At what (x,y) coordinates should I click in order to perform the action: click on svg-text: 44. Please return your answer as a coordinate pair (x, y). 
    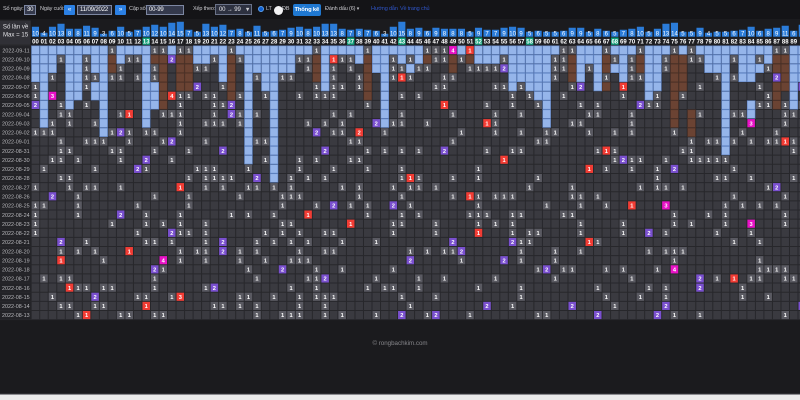
    Looking at the image, I should click on (410, 43).